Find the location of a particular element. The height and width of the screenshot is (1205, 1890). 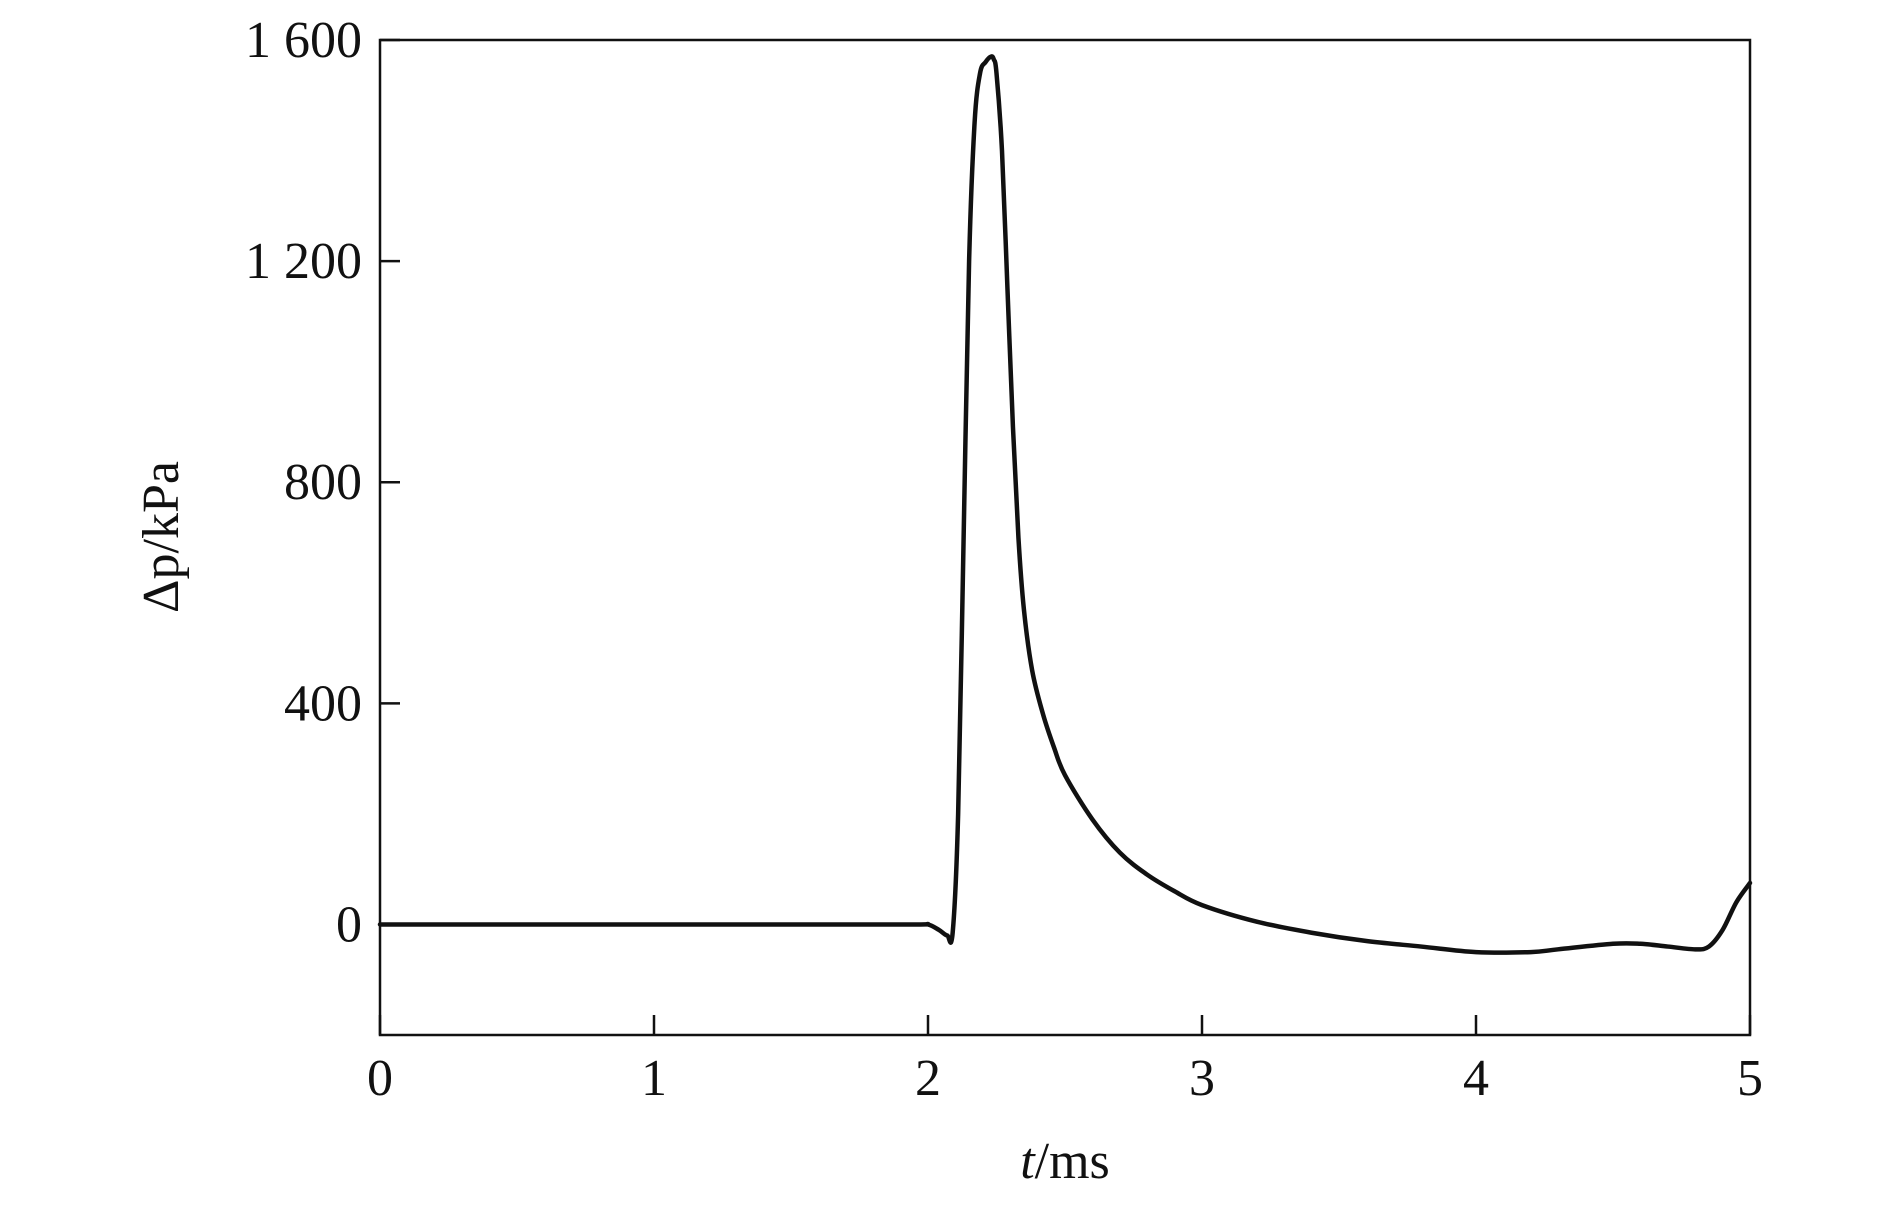

y-tick-label: 0 is located at coordinates (349, 924).